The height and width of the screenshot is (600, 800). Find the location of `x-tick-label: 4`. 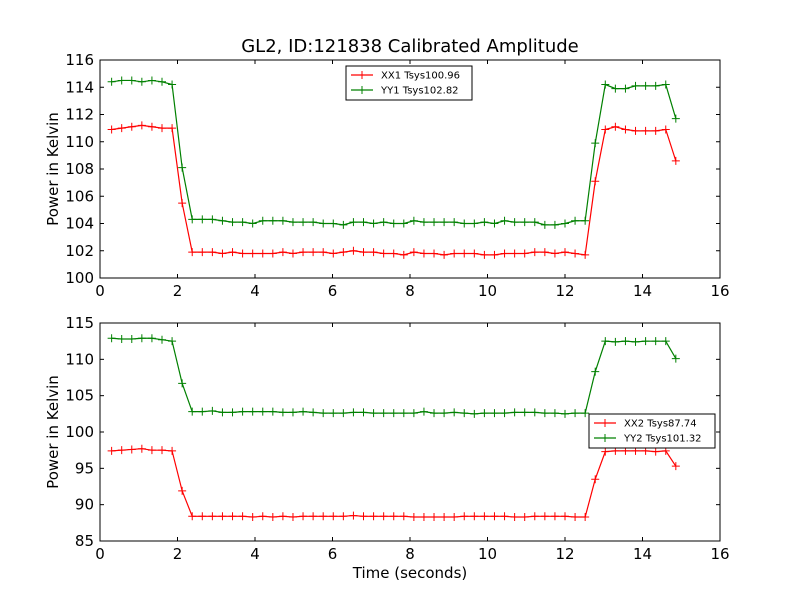

x-tick-label: 4 is located at coordinates (255, 554).